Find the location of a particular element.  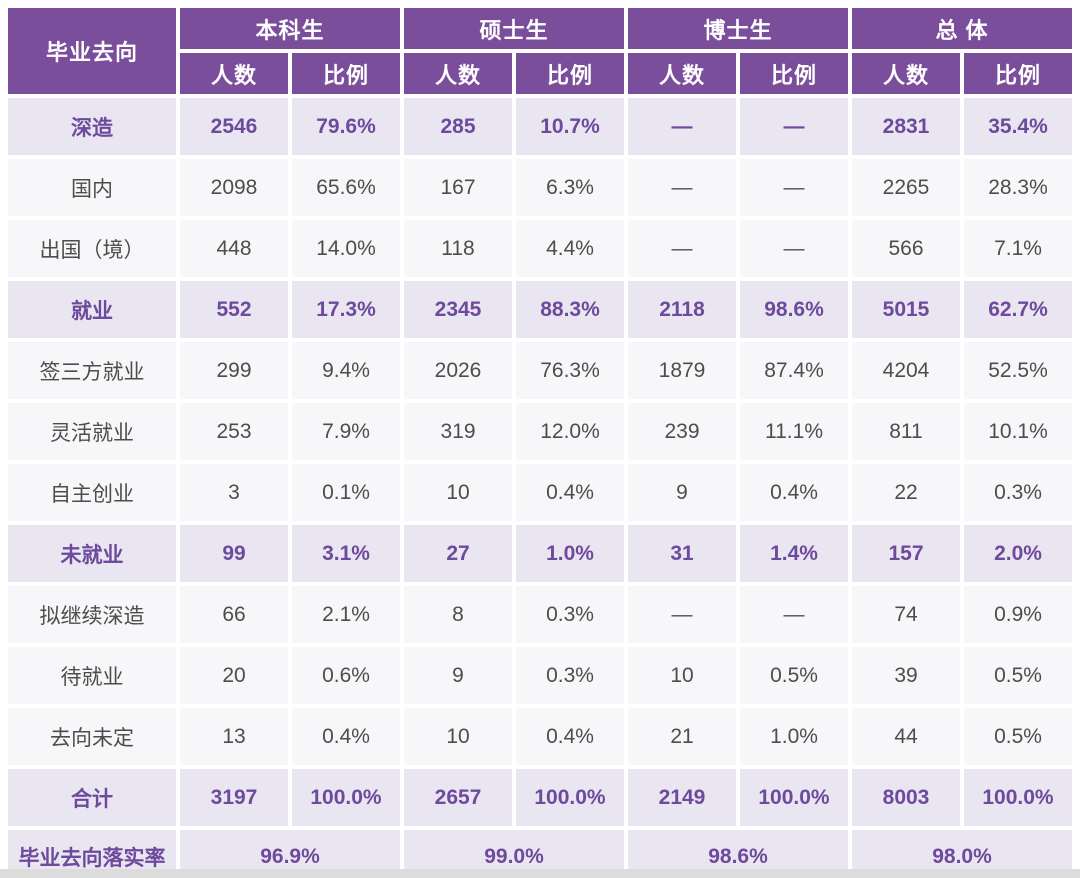

table-cell: 98.6% is located at coordinates (794, 309).